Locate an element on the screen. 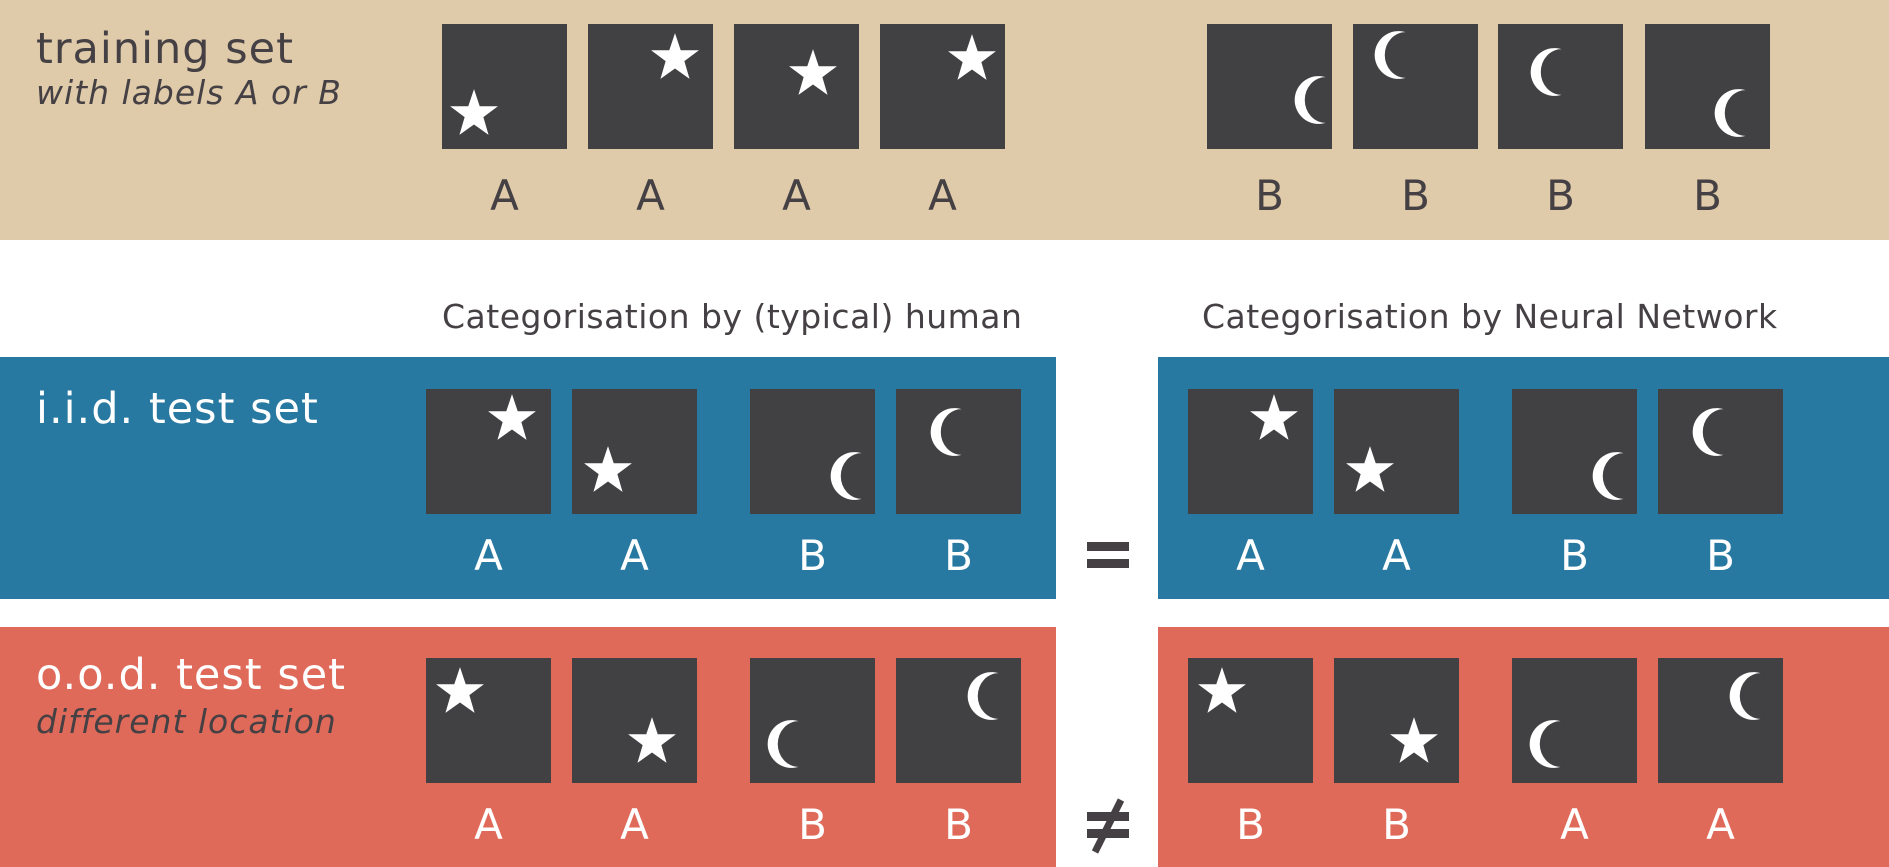 This screenshot has height=867, width=1889. ood-test-set-subtitle: different location is located at coordinates (186, 721).